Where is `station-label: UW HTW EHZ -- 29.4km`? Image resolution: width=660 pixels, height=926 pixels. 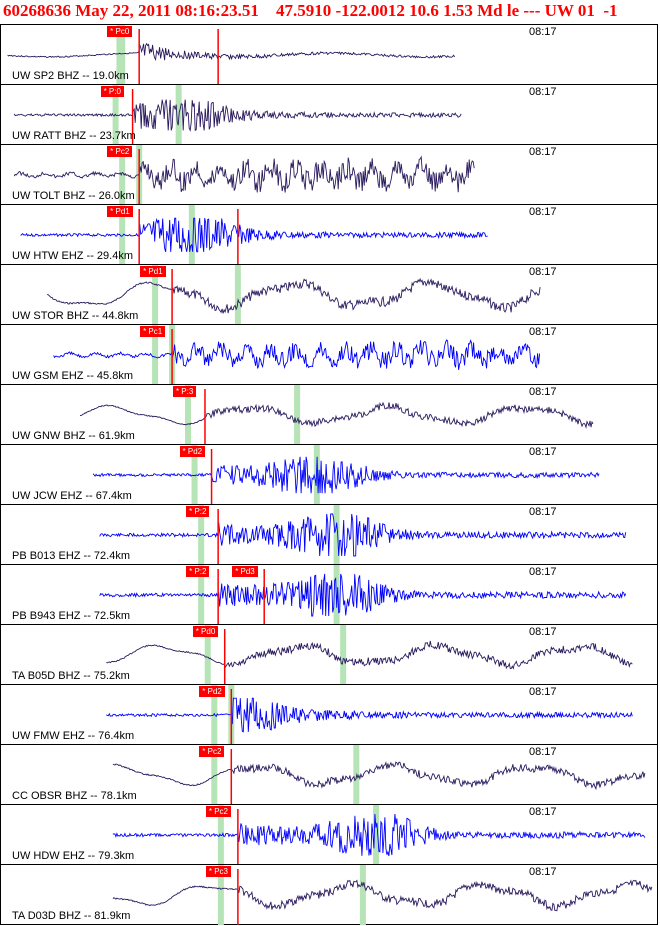
station-label: UW HTW EHZ -- 29.4km is located at coordinates (72, 256).